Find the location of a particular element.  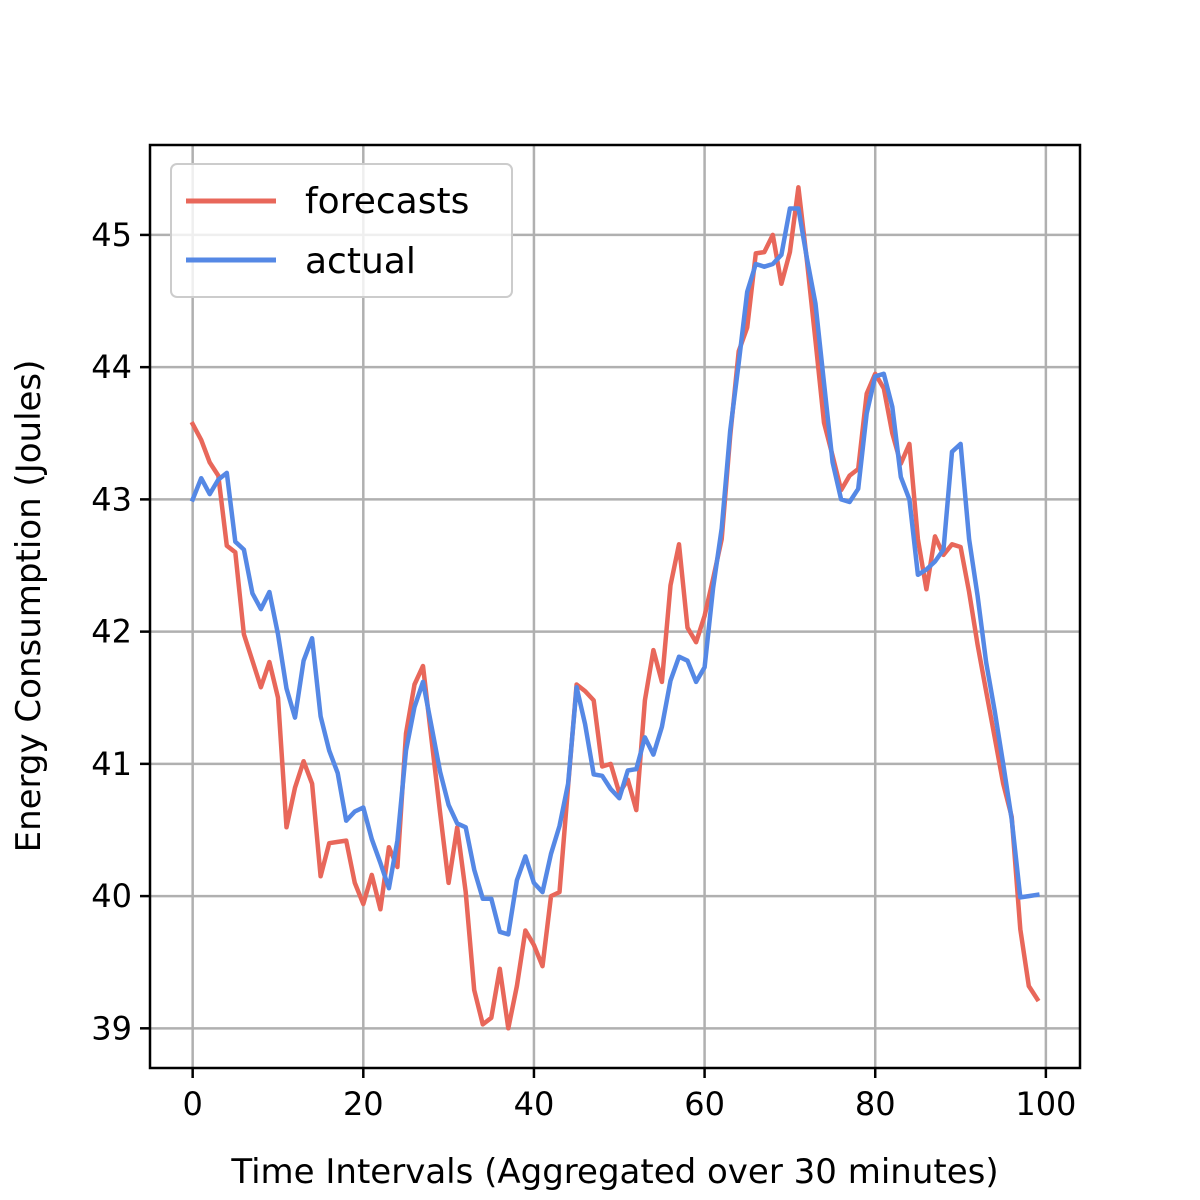

y-tick-label: 41 is located at coordinates (111, 764).